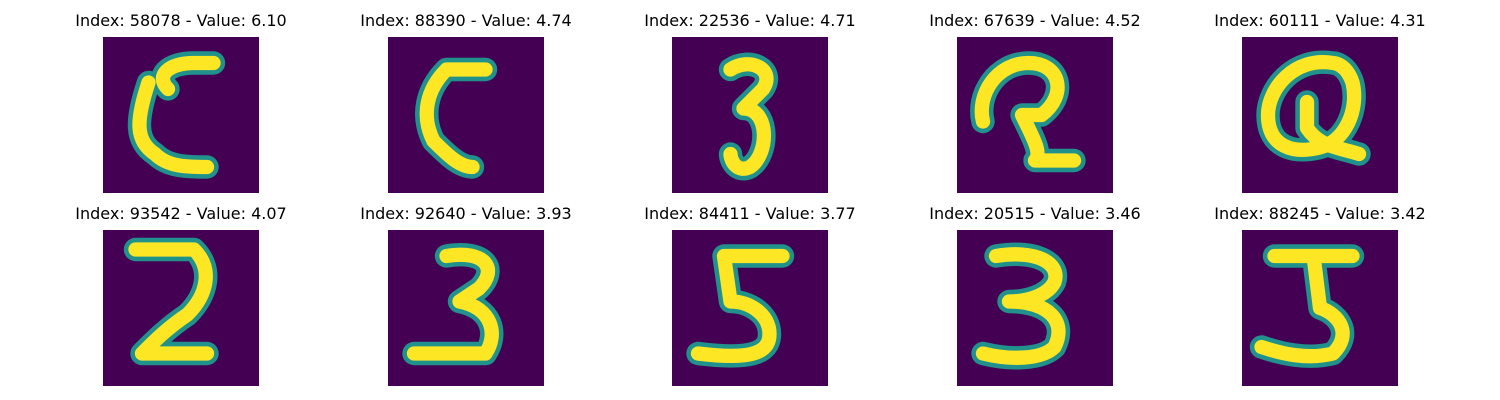 The height and width of the screenshot is (400, 1500). Describe the element at coordinates (697, 20) in the screenshot. I see `index-label: Index: 22536` at that location.